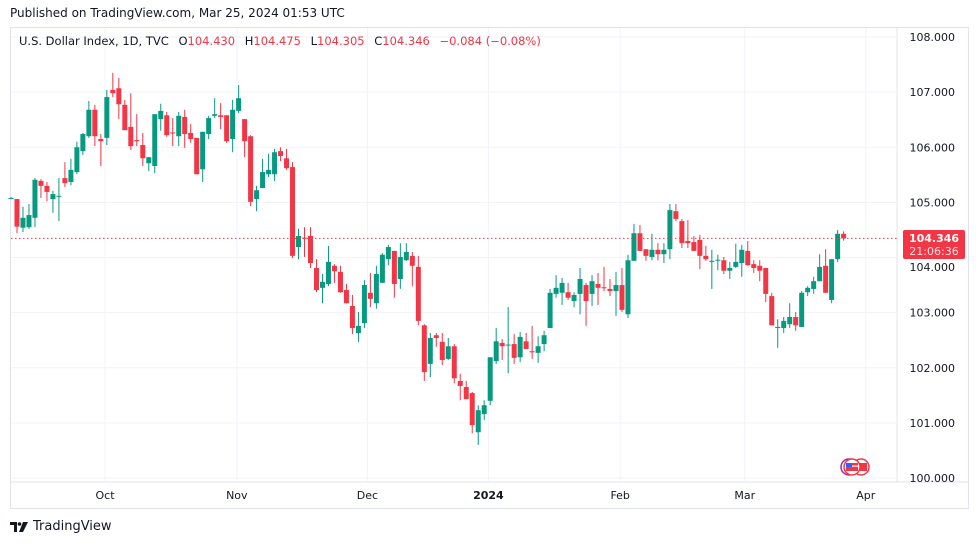 The height and width of the screenshot is (545, 980). I want to click on time-axis: Oct Nov Dec 2024 Feb Mar Apr, so click(486, 495).